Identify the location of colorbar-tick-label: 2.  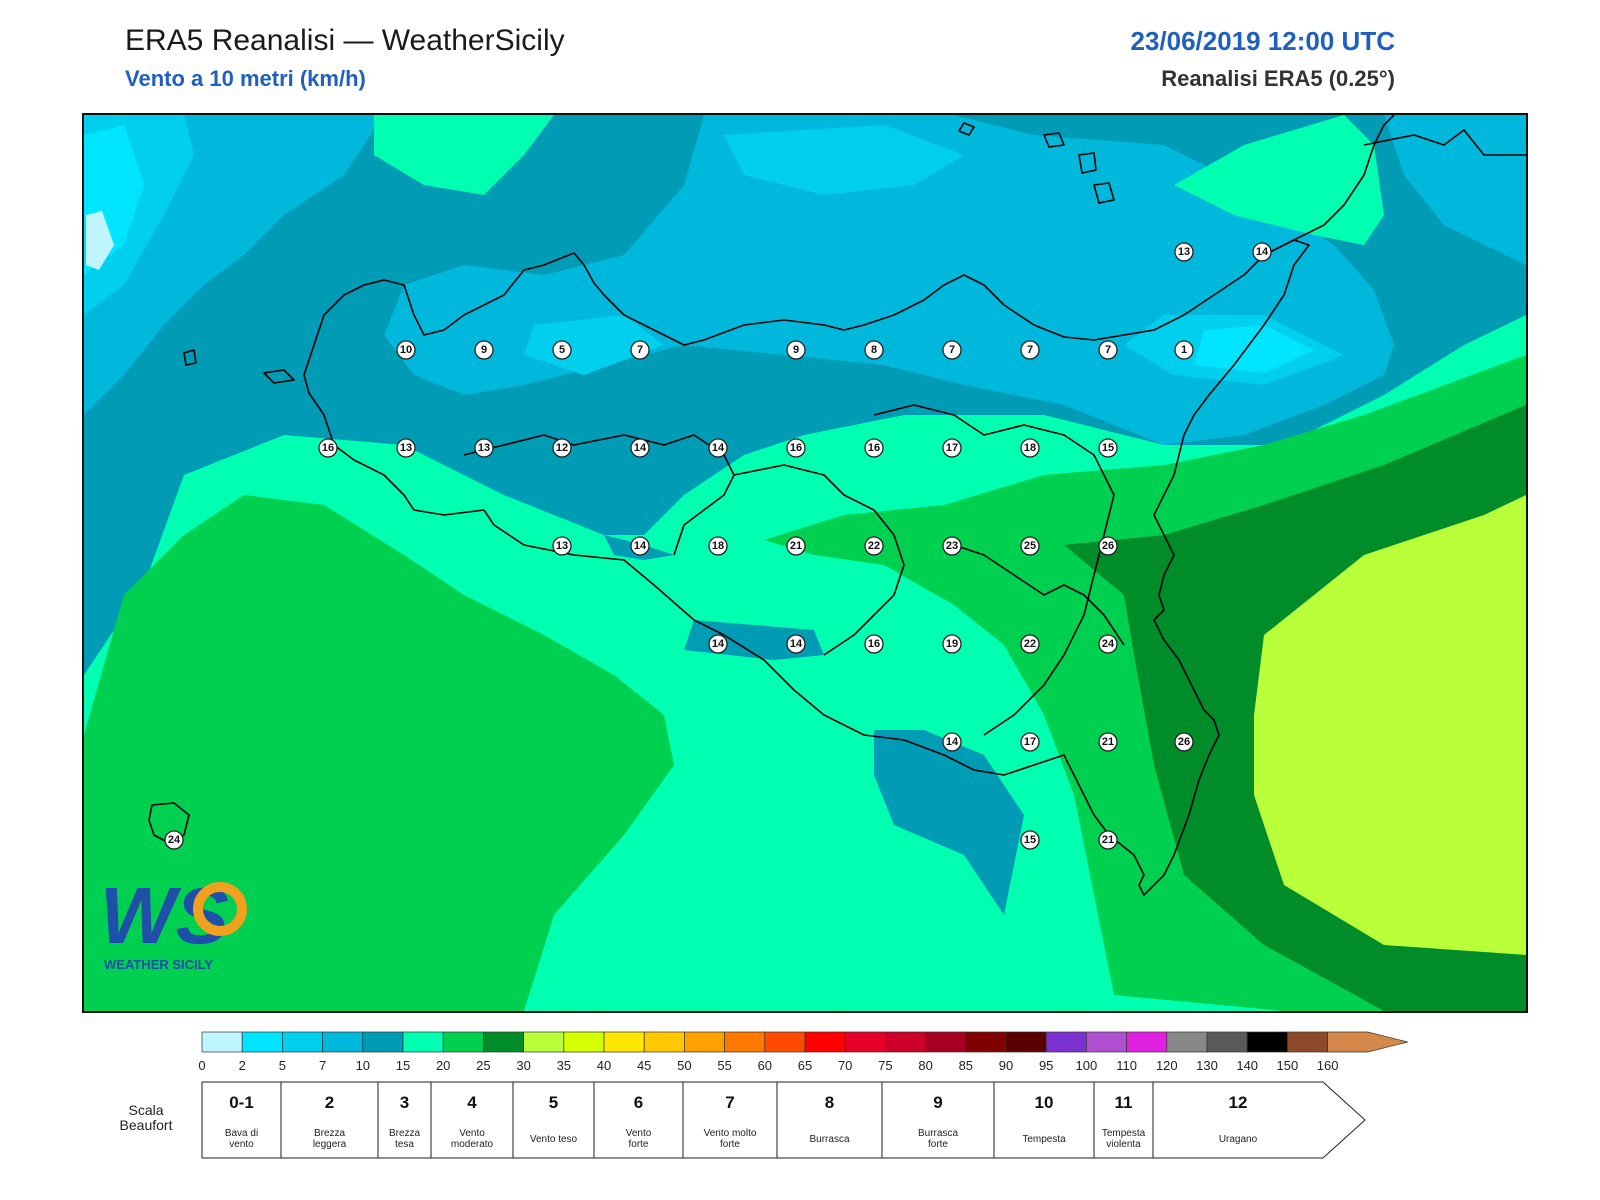
(242, 1065).